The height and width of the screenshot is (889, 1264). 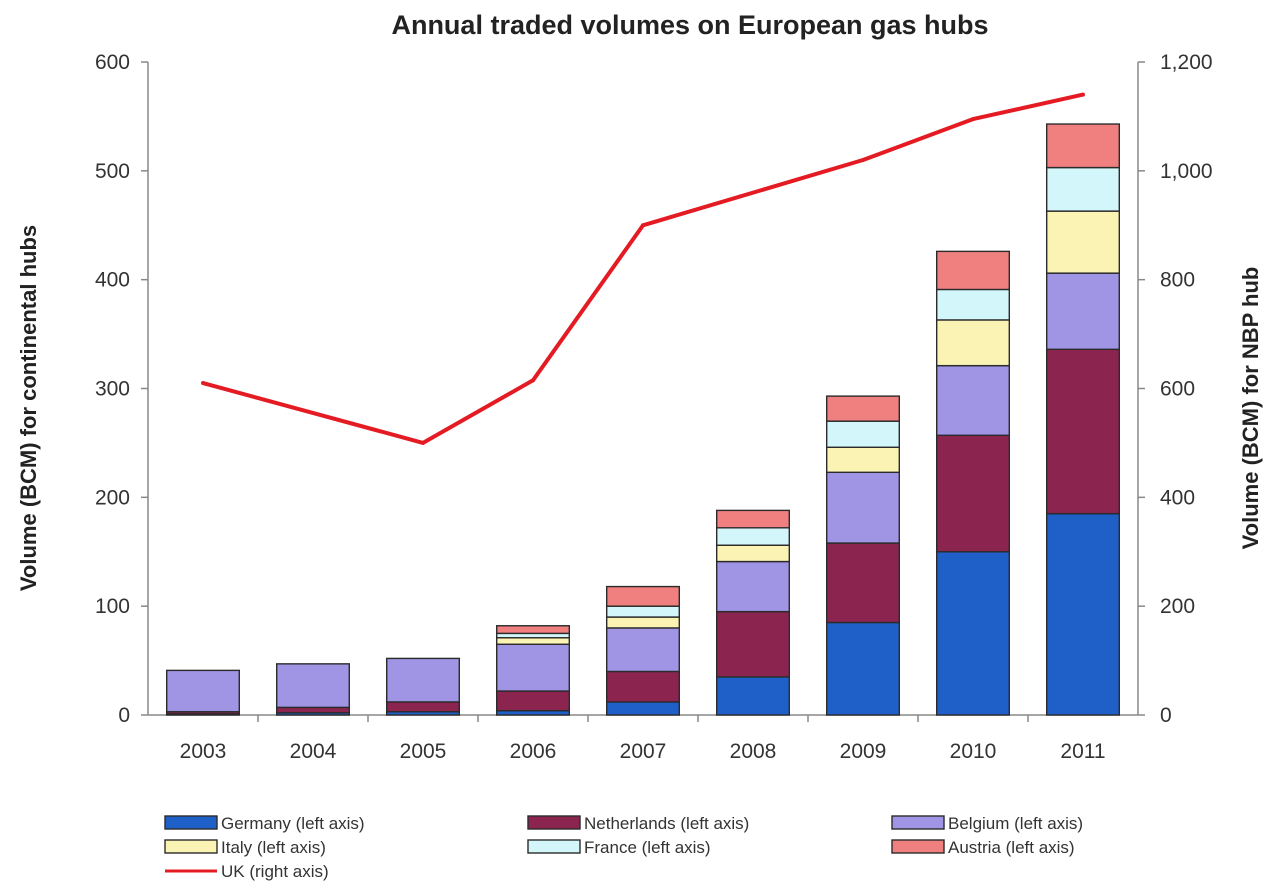 What do you see at coordinates (647, 847) in the screenshot?
I see `legend-label-france: France (left axis)` at bounding box center [647, 847].